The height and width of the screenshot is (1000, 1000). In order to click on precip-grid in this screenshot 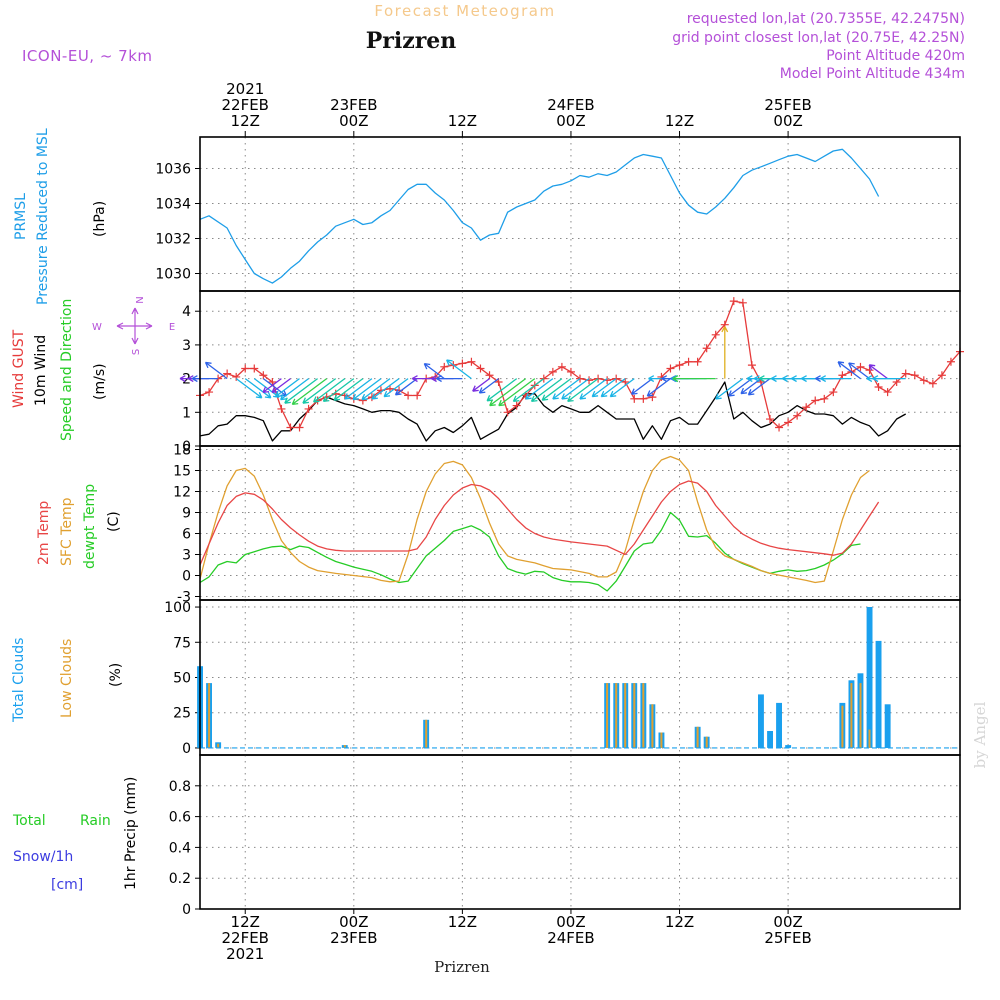, I will do `click(580, 832)`.